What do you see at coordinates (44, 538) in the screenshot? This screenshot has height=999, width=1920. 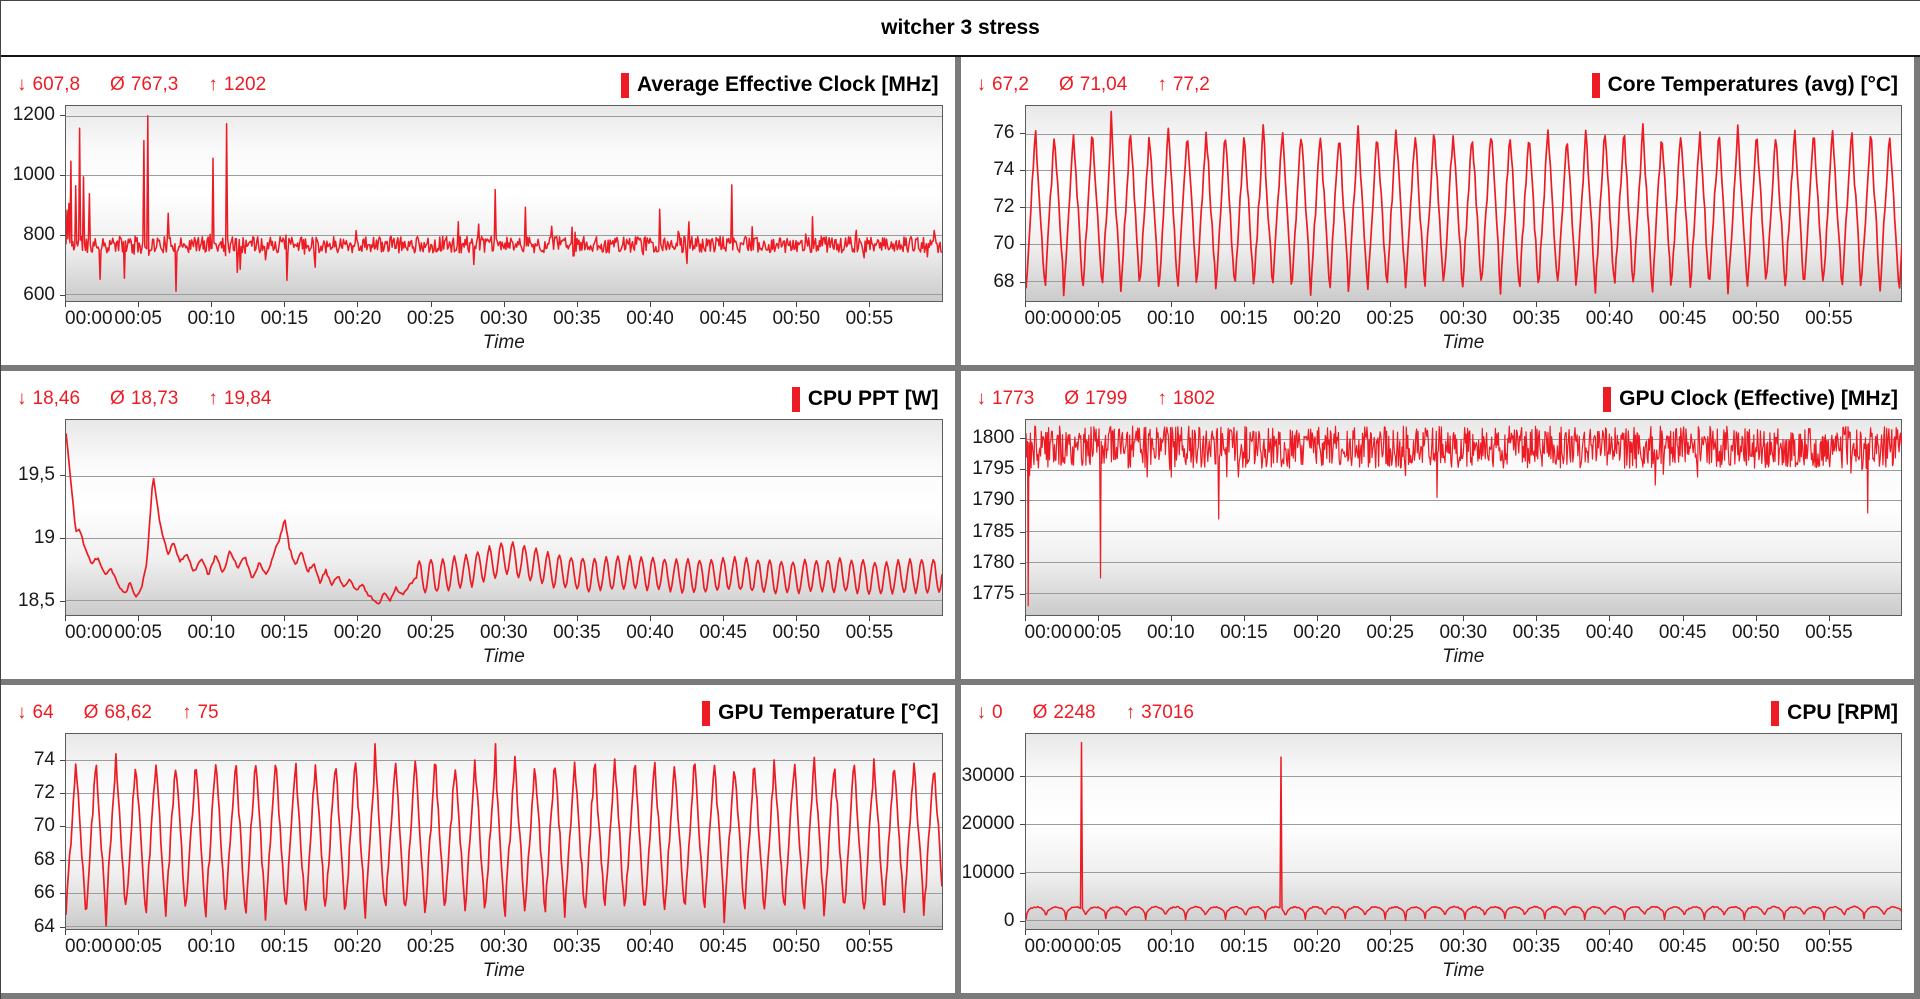 I see `y-tick-label: 19` at bounding box center [44, 538].